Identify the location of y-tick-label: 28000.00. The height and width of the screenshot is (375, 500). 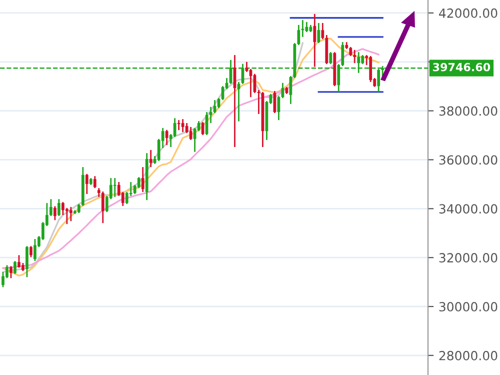
(468, 355).